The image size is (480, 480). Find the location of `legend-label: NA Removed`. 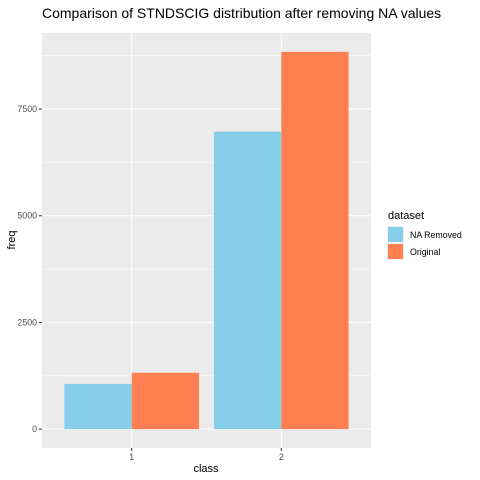

legend-label: NA Removed is located at coordinates (436, 235).